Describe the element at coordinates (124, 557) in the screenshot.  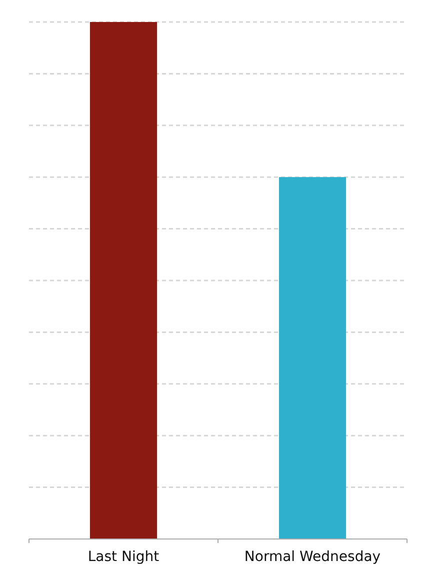
I see `x-tick-label: Last Night` at that location.